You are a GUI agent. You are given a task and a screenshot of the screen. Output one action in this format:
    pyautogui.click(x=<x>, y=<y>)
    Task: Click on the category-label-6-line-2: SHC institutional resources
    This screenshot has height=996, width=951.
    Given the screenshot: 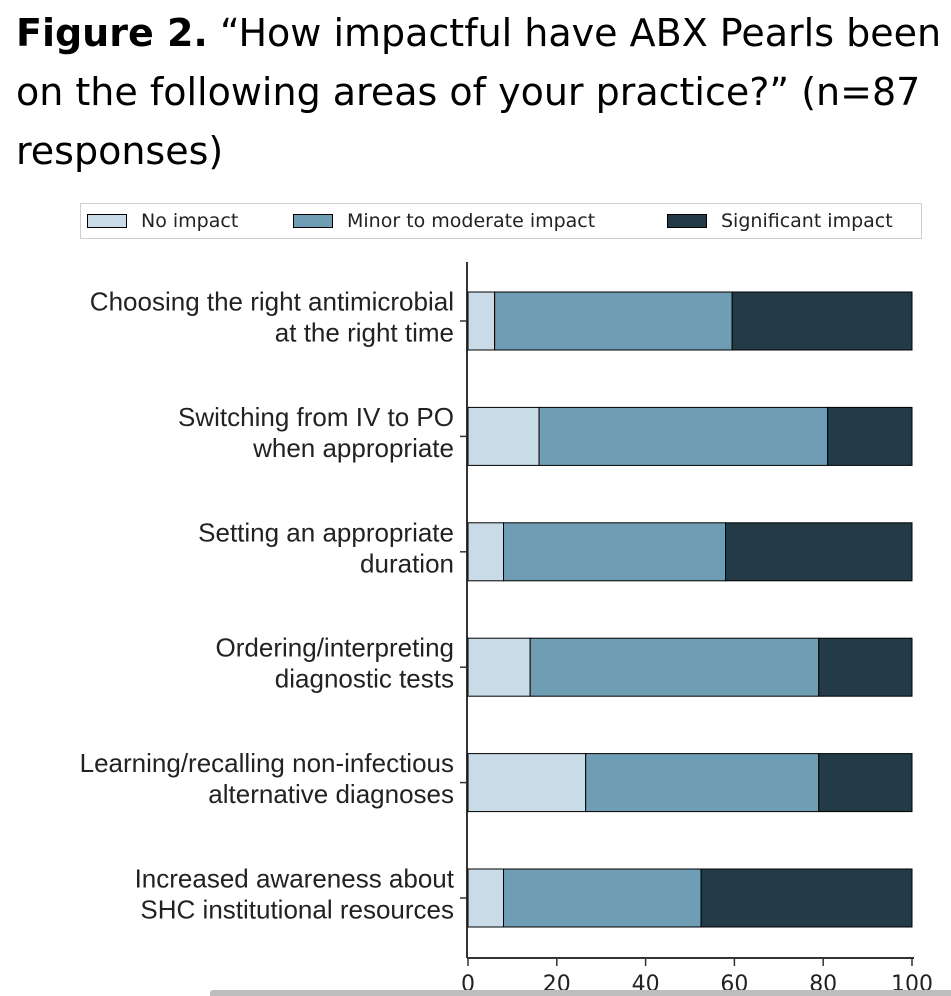 What is the action you would take?
    pyautogui.click(x=297, y=910)
    